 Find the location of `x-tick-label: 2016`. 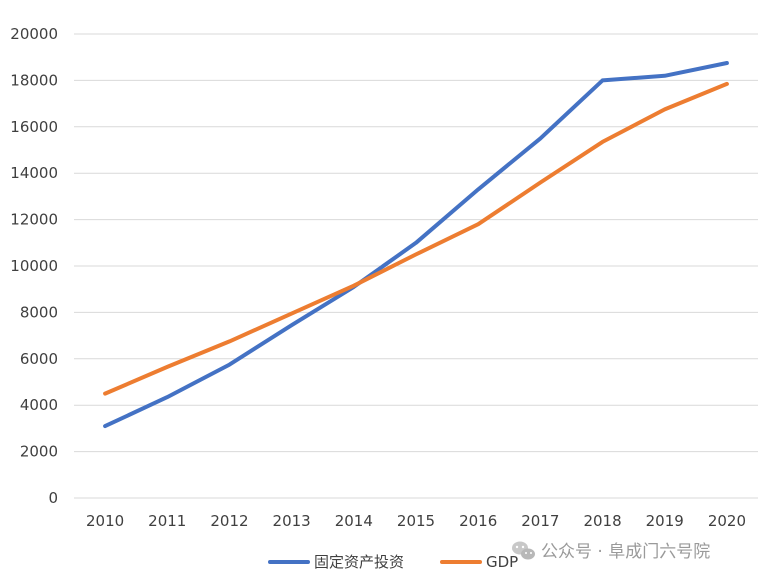

x-tick-label: 2016 is located at coordinates (478, 521).